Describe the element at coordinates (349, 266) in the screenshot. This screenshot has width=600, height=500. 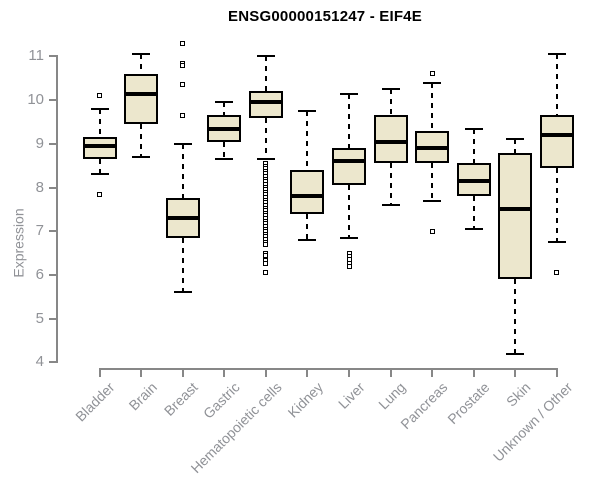
I see `outlier-point-liver` at that location.